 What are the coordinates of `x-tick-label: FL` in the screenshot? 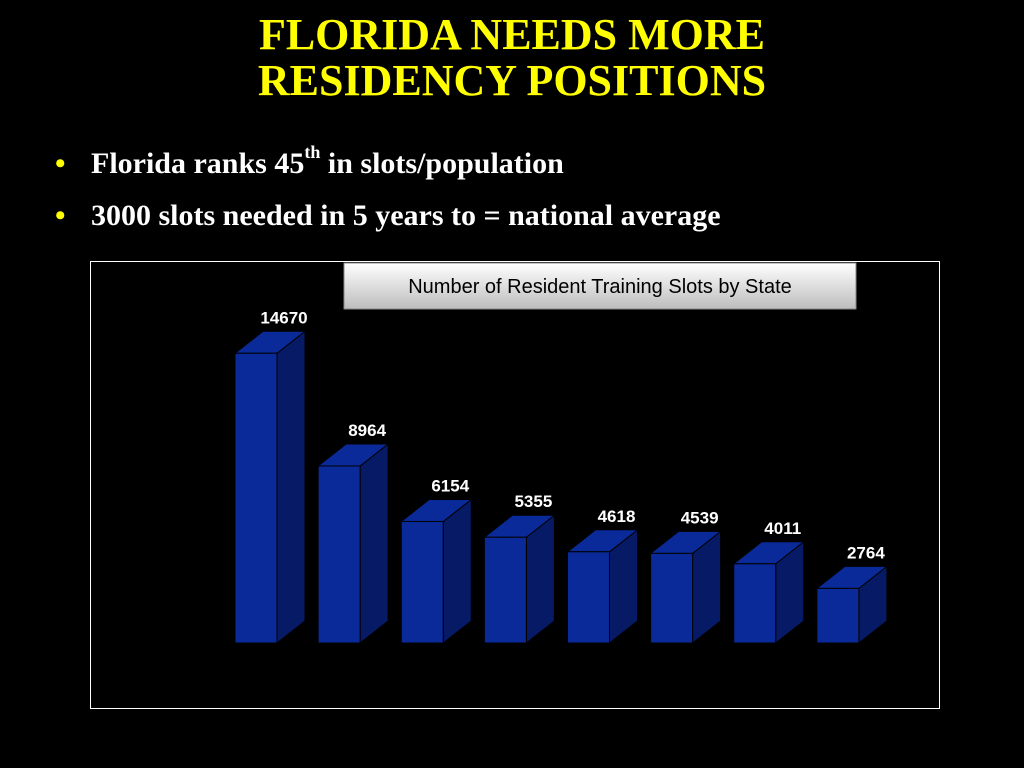 It's located at (839, 672).